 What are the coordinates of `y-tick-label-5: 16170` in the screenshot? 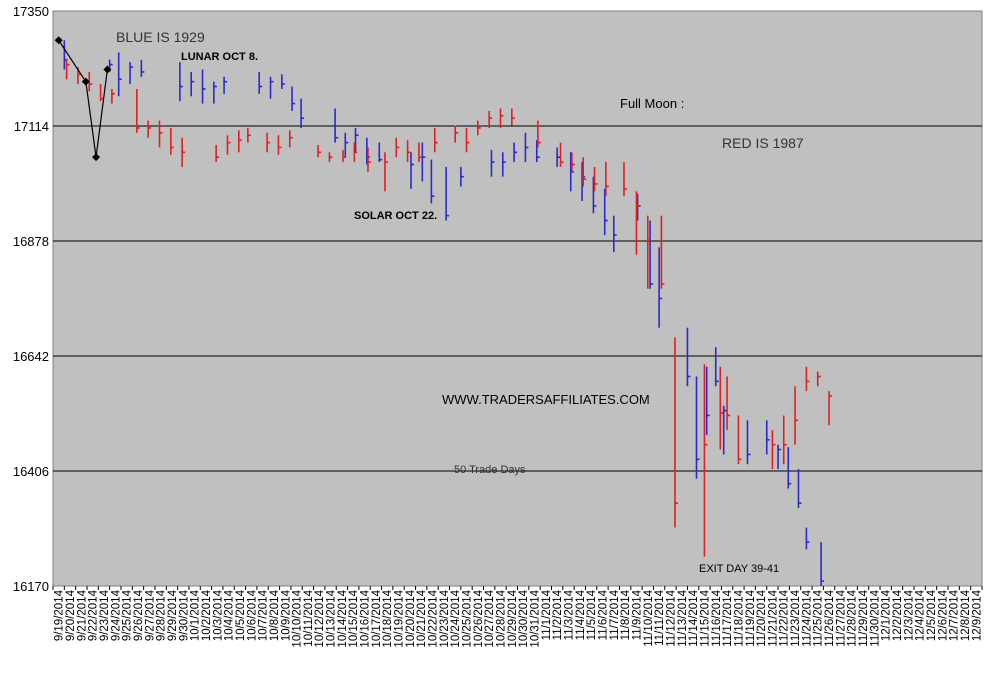 It's located at (31, 586).